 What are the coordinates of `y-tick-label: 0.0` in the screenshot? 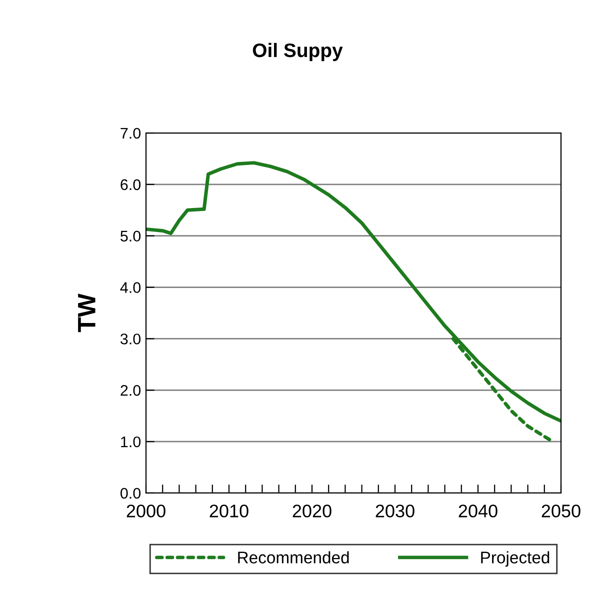 It's located at (130, 493).